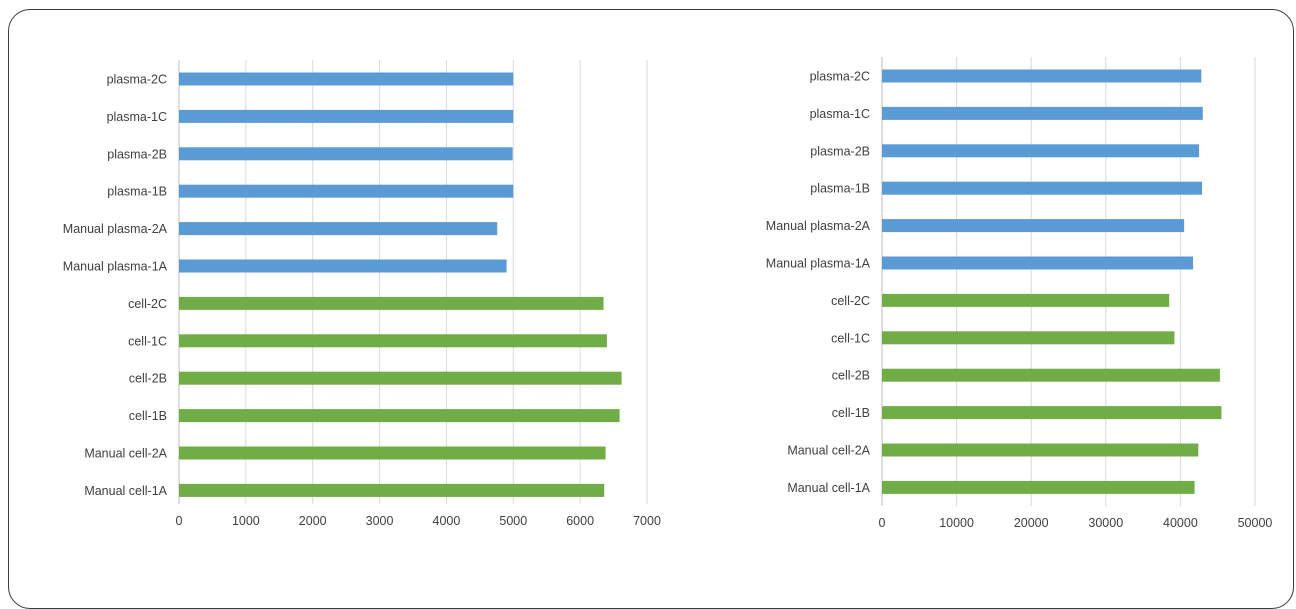 This screenshot has width=1296, height=609. Describe the element at coordinates (956, 523) in the screenshot. I see `x-tick-label: 10000` at that location.